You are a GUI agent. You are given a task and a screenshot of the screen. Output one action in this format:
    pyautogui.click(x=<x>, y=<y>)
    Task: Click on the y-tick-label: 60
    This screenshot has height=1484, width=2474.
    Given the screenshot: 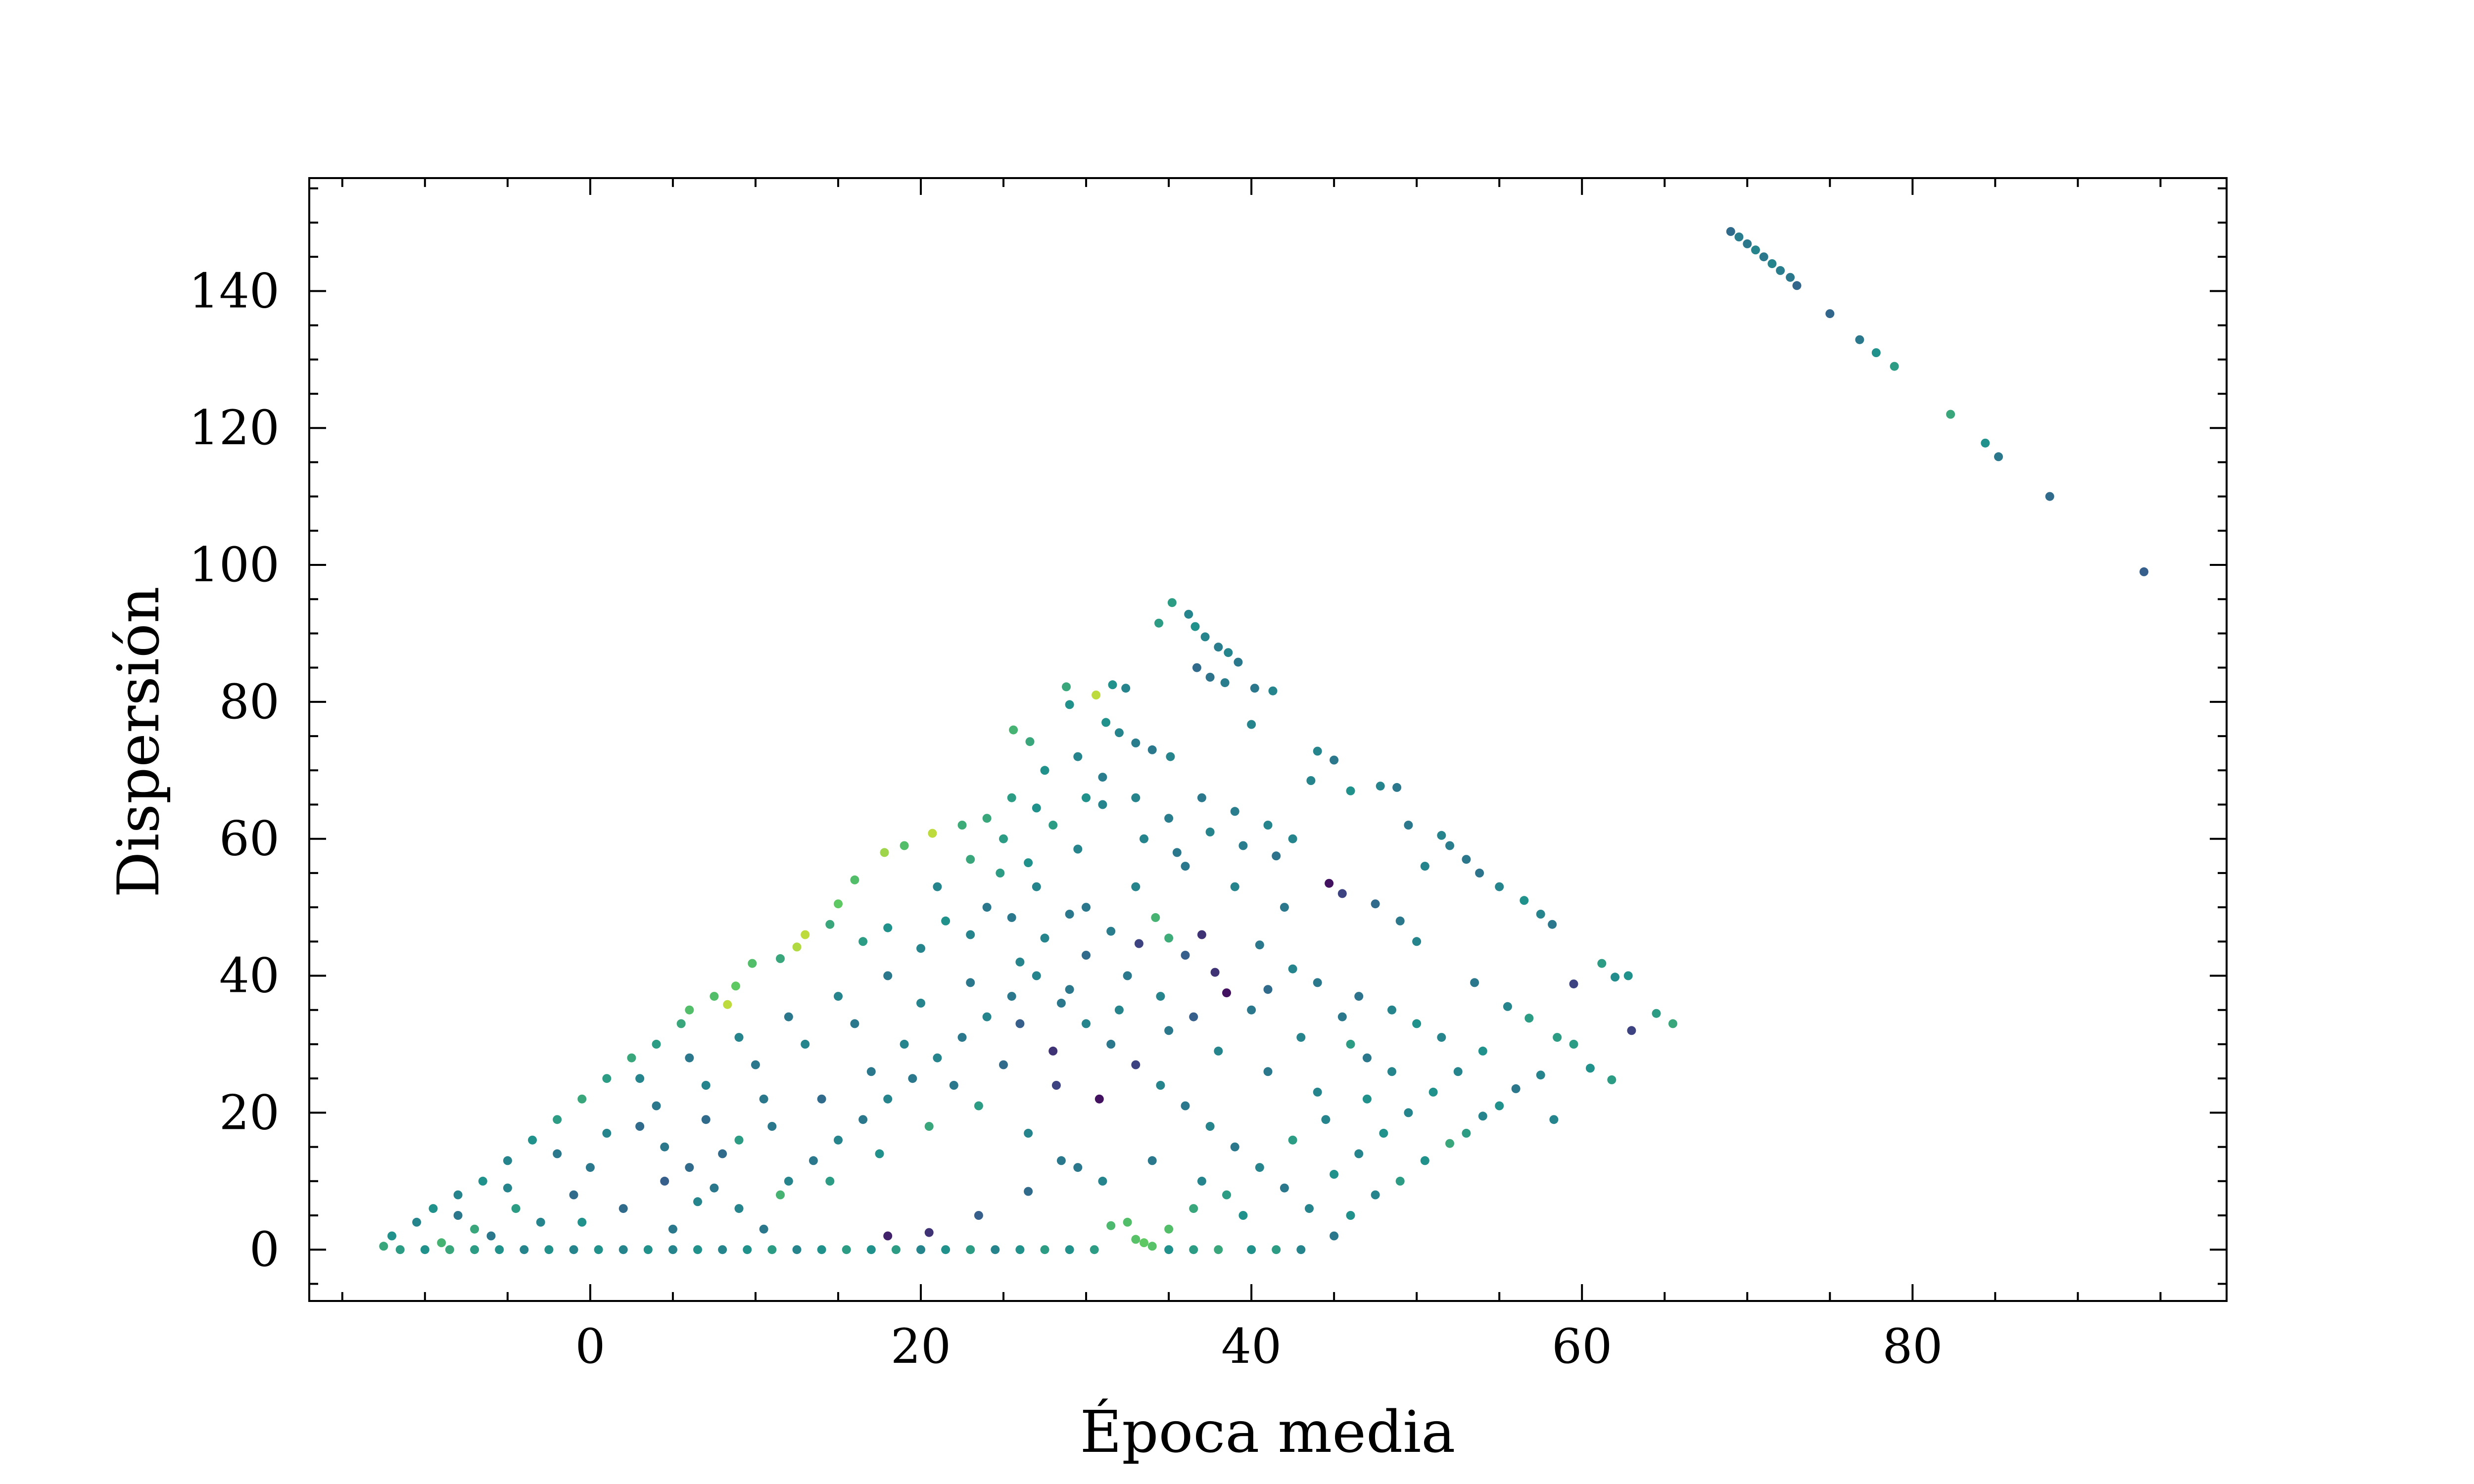 What is the action you would take?
    pyautogui.click(x=250, y=839)
    